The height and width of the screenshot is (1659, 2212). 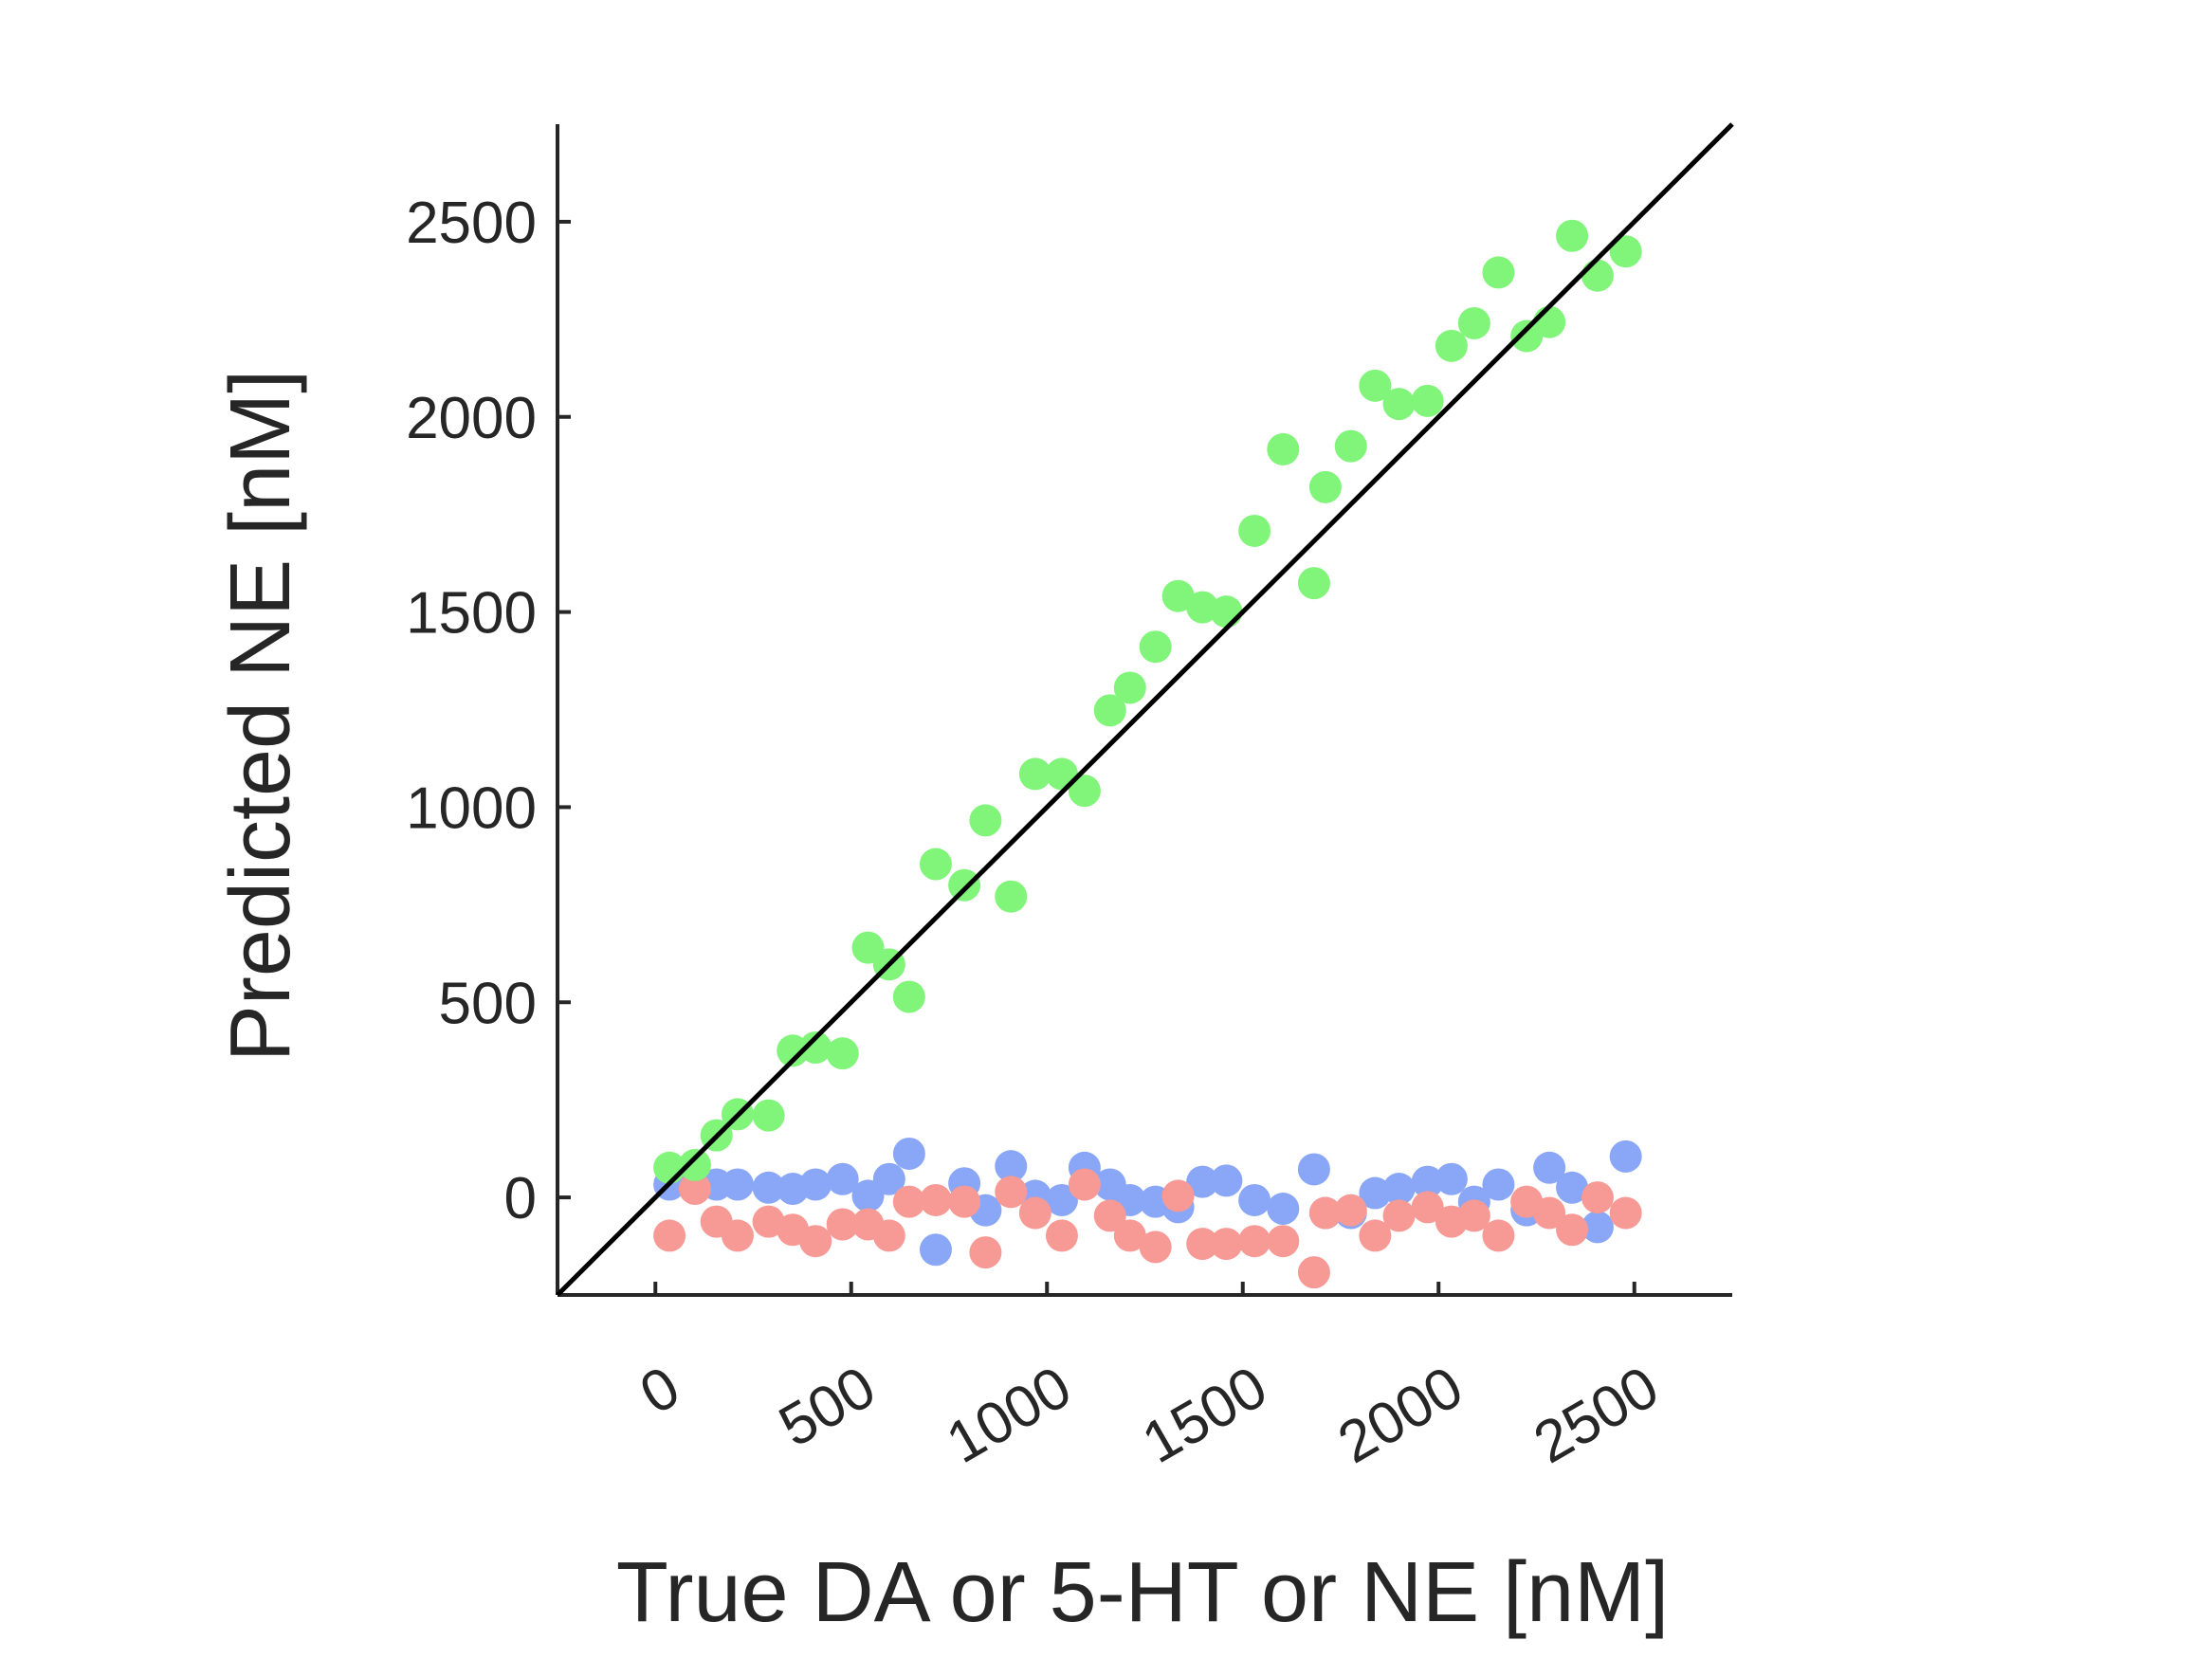 I want to click on y-tick-label: 2500, so click(x=471, y=223).